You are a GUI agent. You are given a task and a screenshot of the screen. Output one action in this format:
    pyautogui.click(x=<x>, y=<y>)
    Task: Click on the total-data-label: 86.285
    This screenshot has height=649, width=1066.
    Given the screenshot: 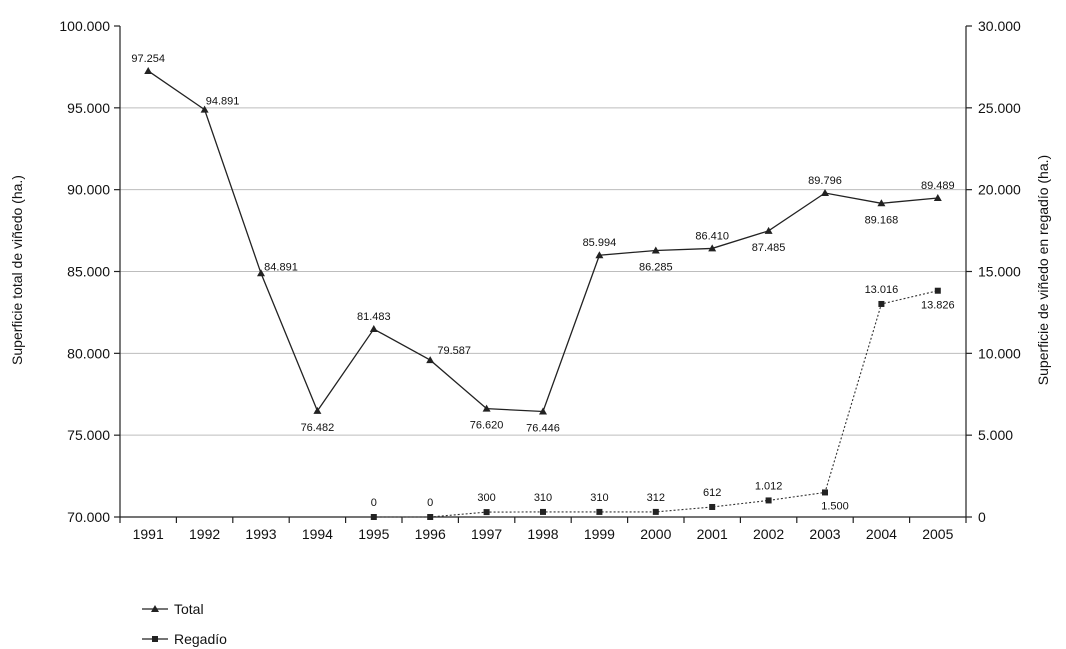 What is the action you would take?
    pyautogui.click(x=656, y=267)
    